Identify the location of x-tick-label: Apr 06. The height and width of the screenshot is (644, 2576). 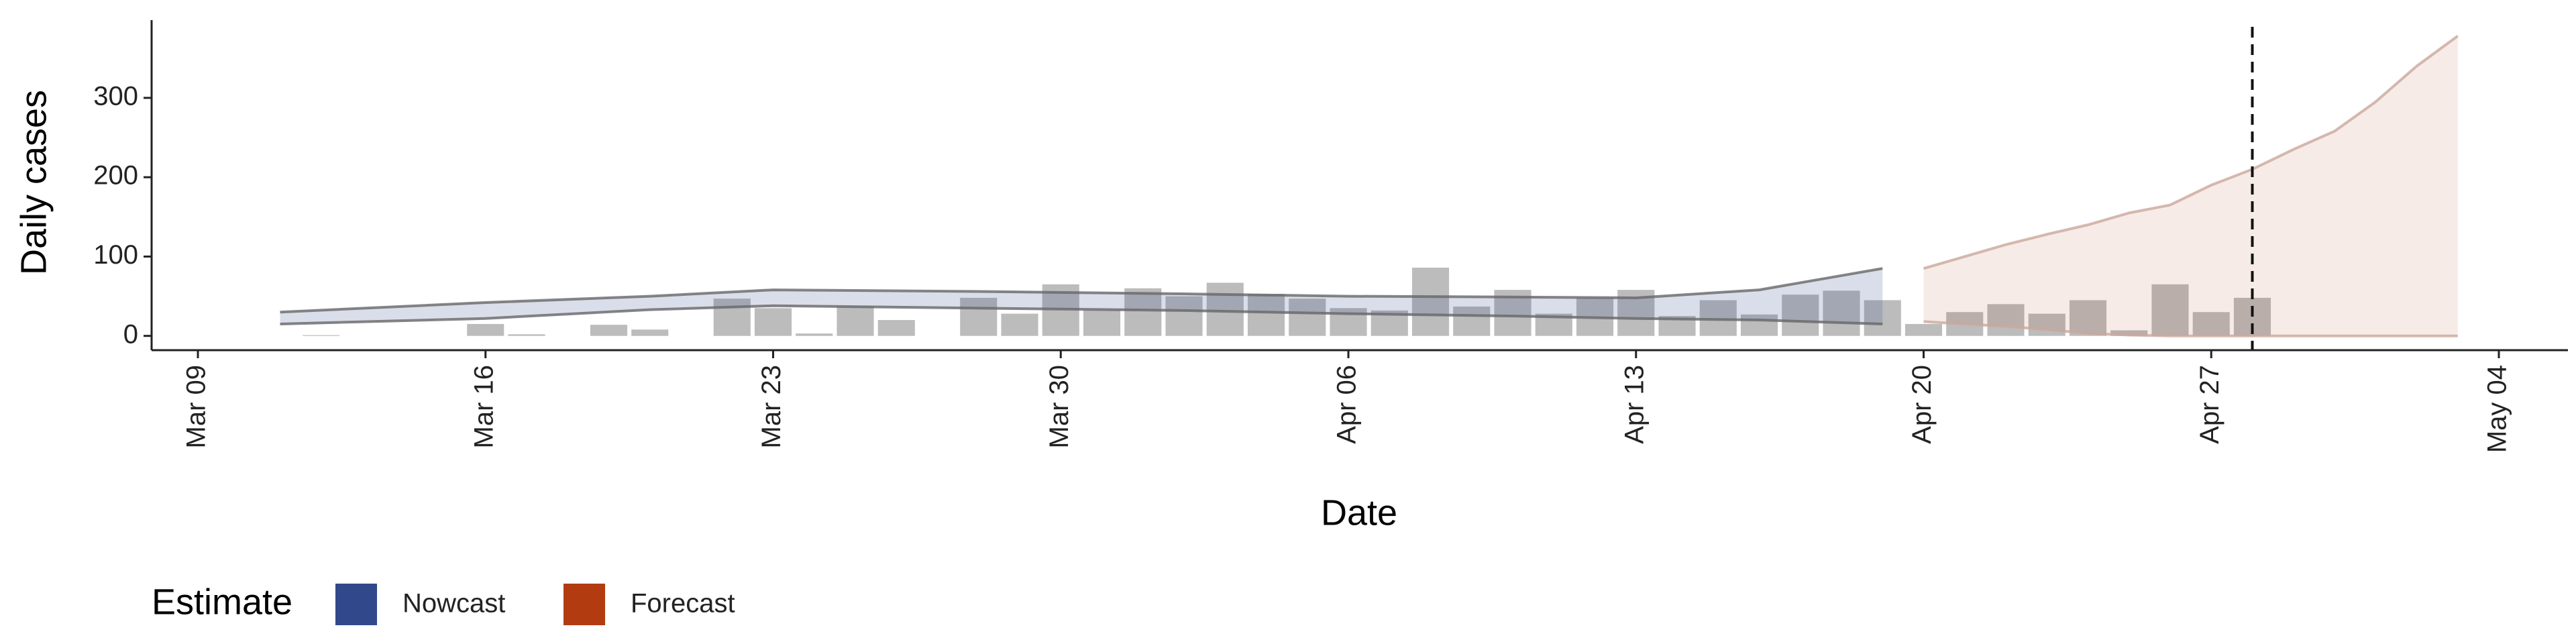
(1347, 404).